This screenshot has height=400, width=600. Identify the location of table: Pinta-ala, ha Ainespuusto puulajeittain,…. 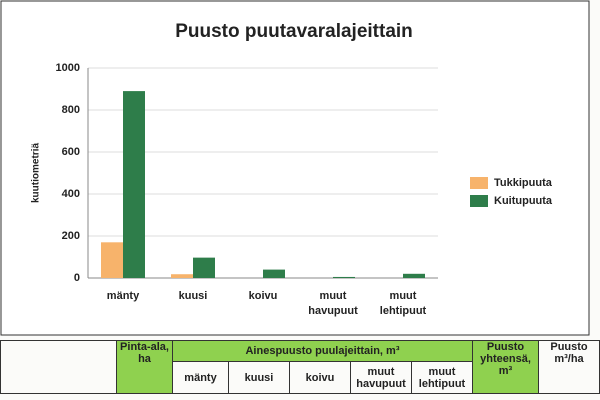
(300, 367).